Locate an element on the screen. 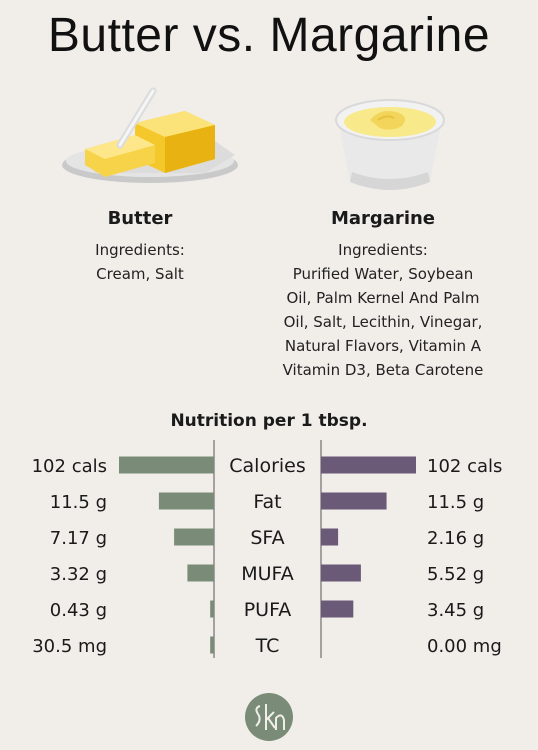 This screenshot has width=538, height=750. margarine-value-label: 0.00 mg is located at coordinates (464, 646).